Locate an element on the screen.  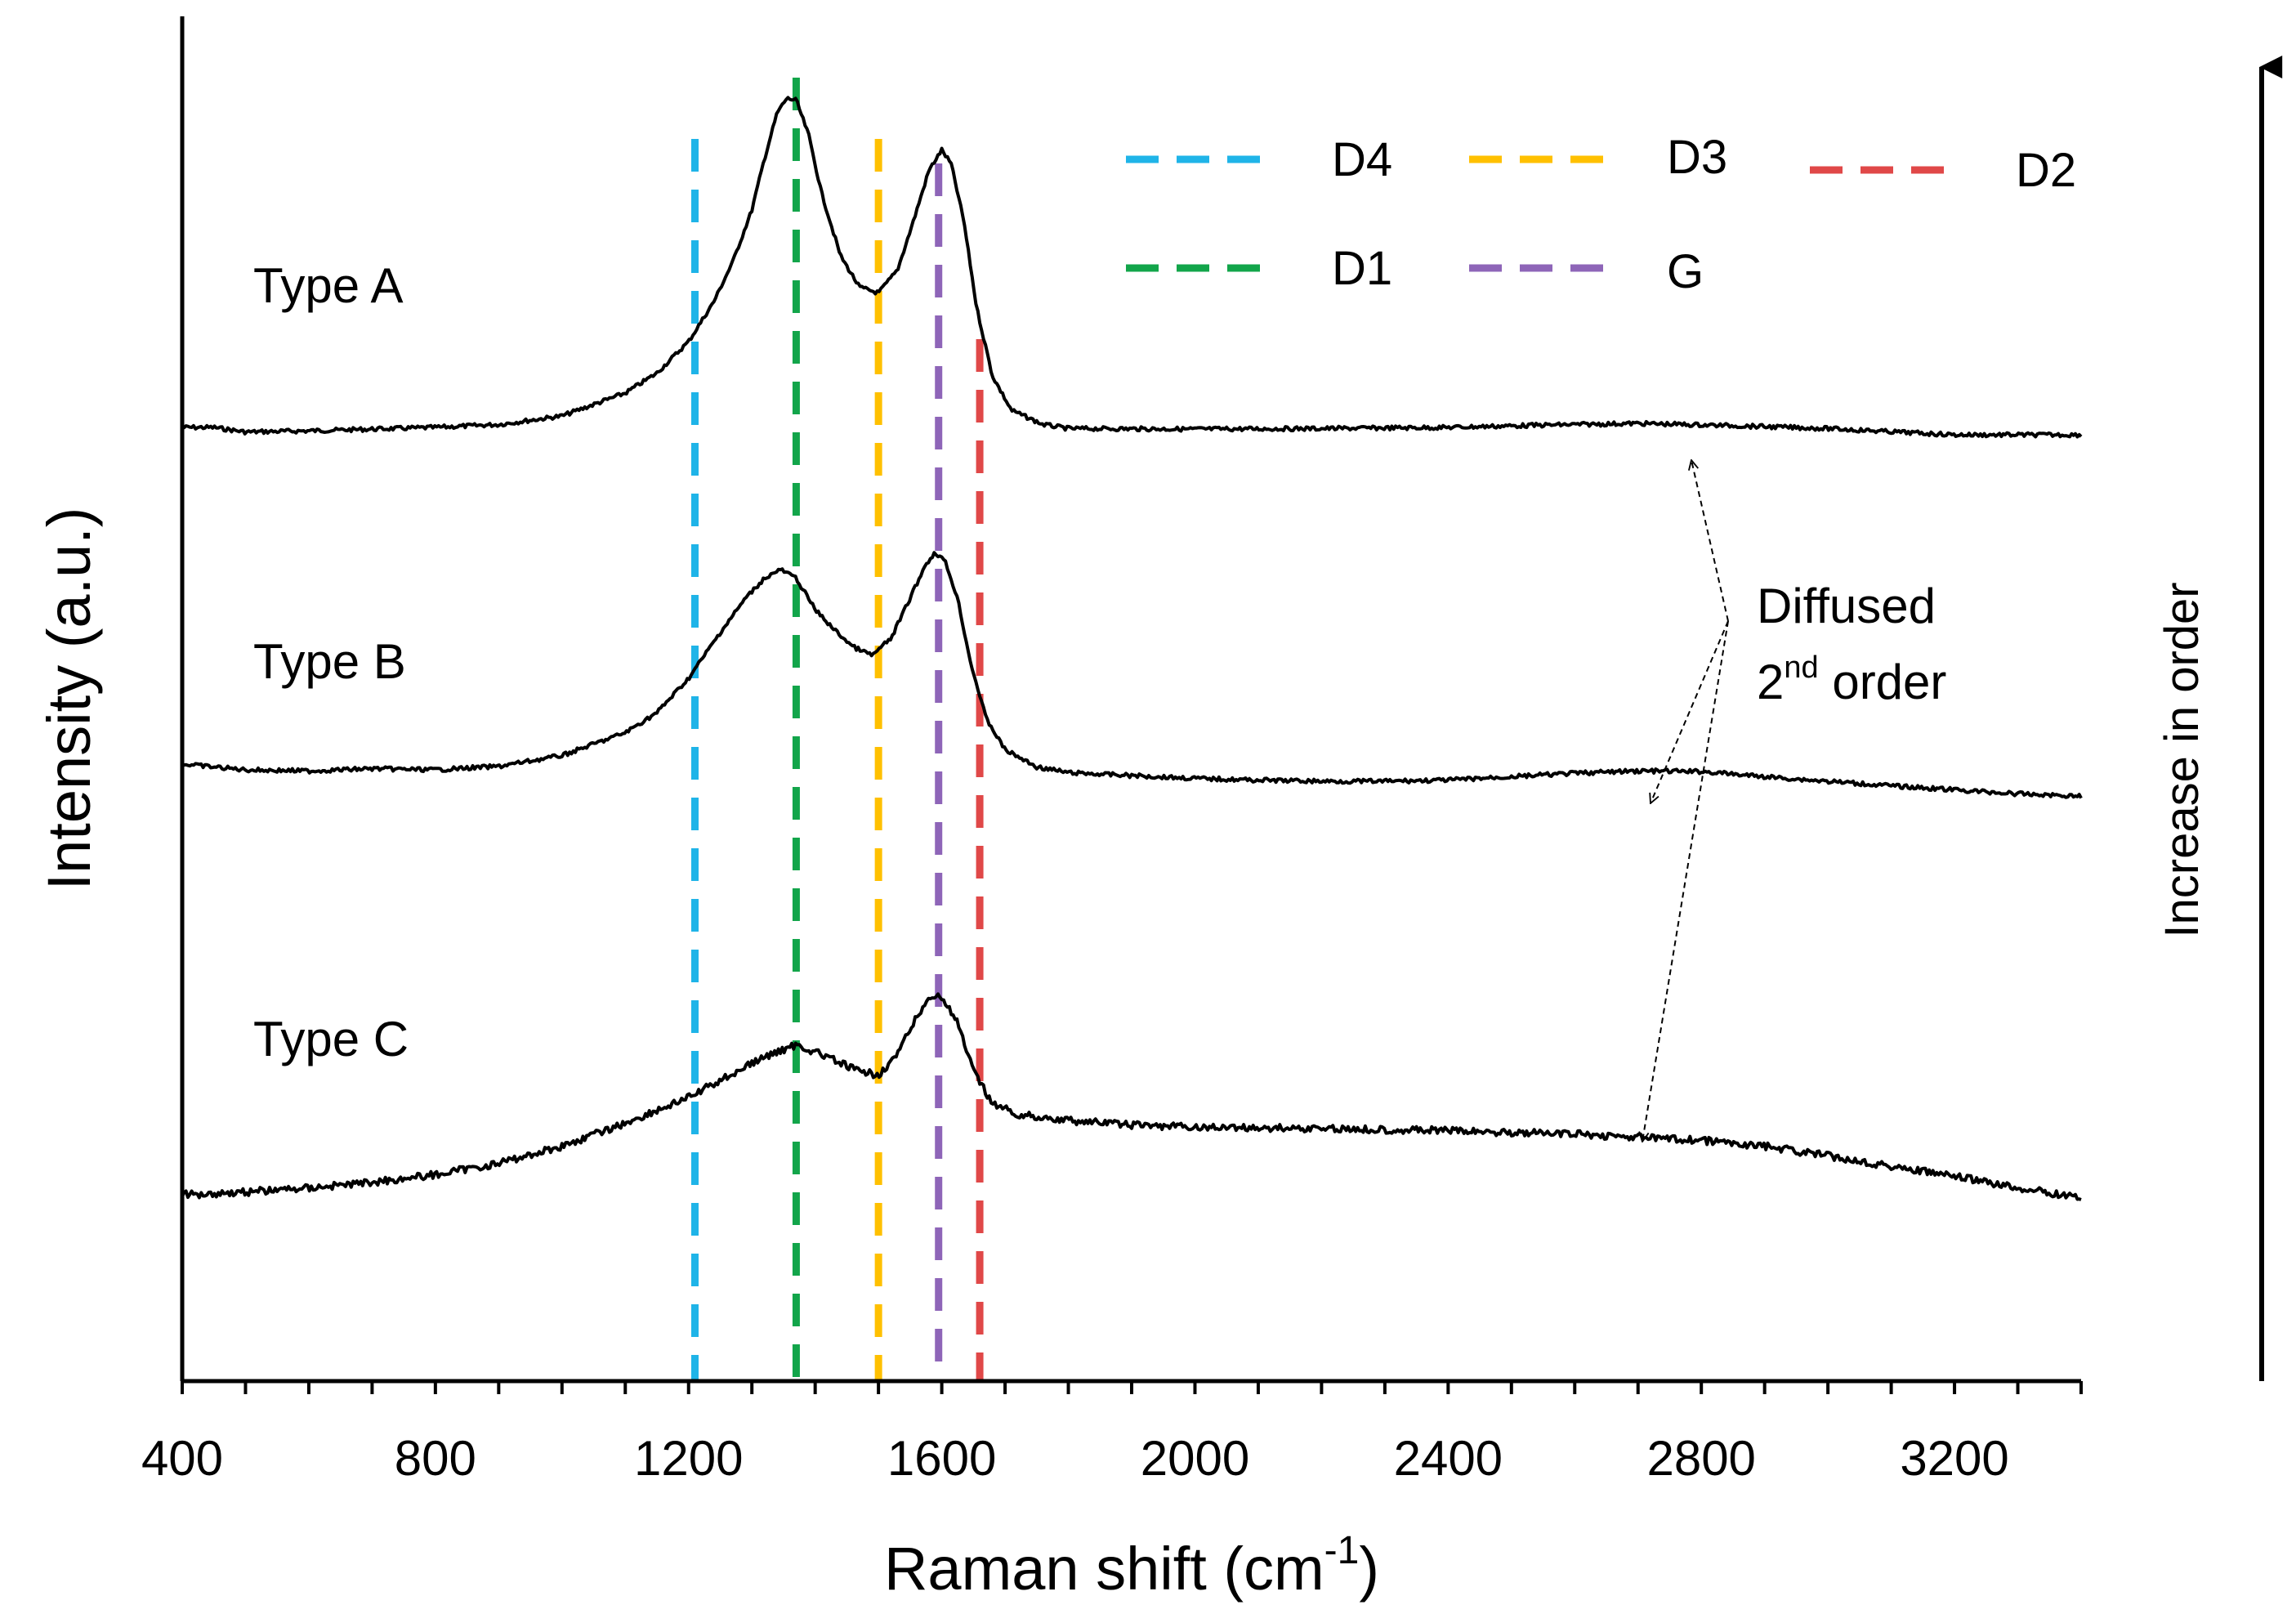
annotation-arrow-type-c is located at coordinates (1685, 881).